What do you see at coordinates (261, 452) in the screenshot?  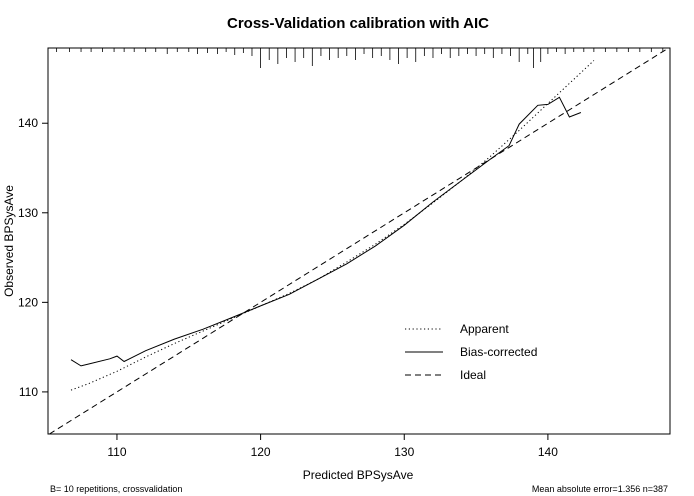 I see `x-tick-label-120: 120` at bounding box center [261, 452].